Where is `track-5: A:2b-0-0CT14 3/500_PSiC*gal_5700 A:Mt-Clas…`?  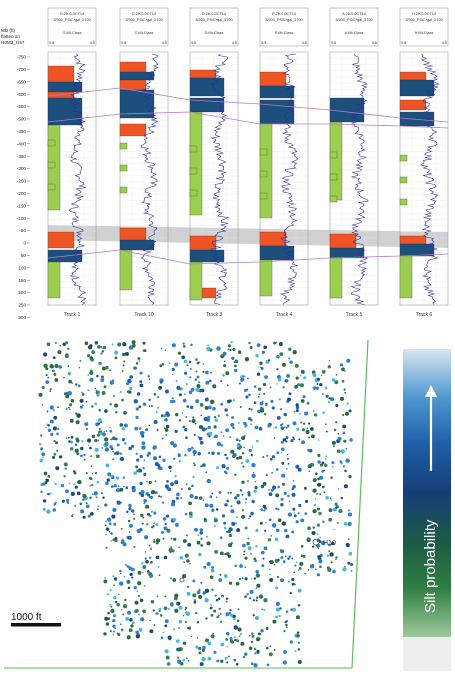 track-5: A:2b-0-0CT14 3/500_PSiC*gal_5700 A:Mt-Clas… is located at coordinates (354, 162).